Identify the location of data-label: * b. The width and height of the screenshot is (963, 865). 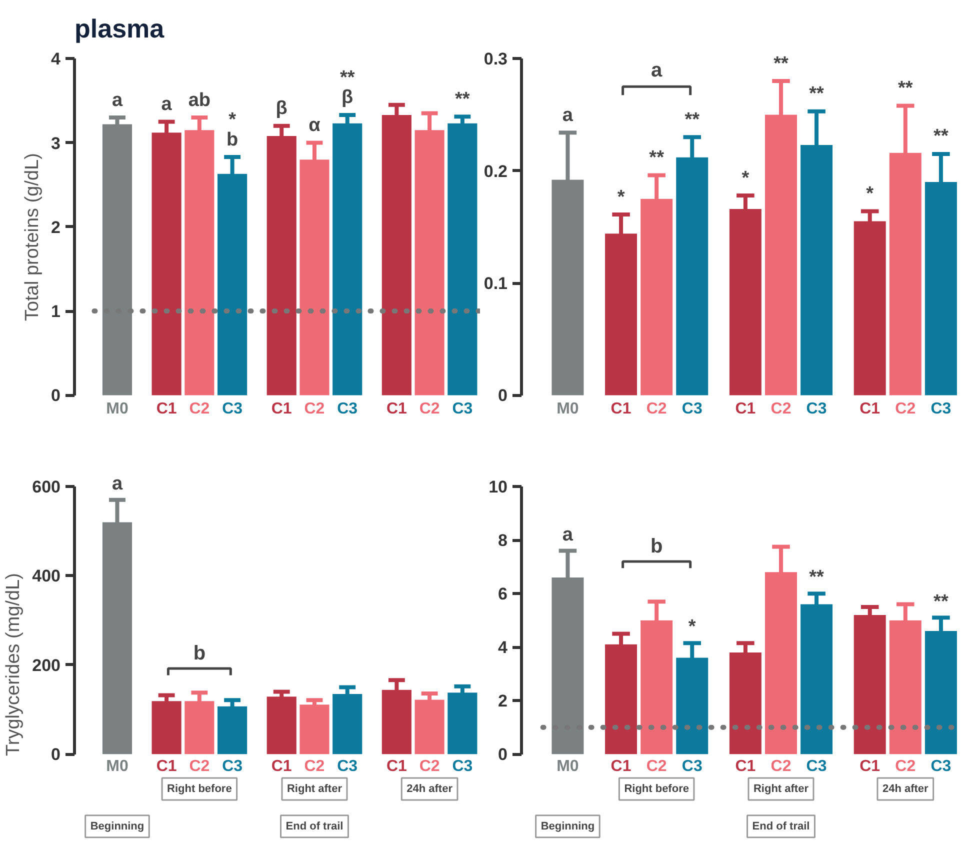
(232, 129).